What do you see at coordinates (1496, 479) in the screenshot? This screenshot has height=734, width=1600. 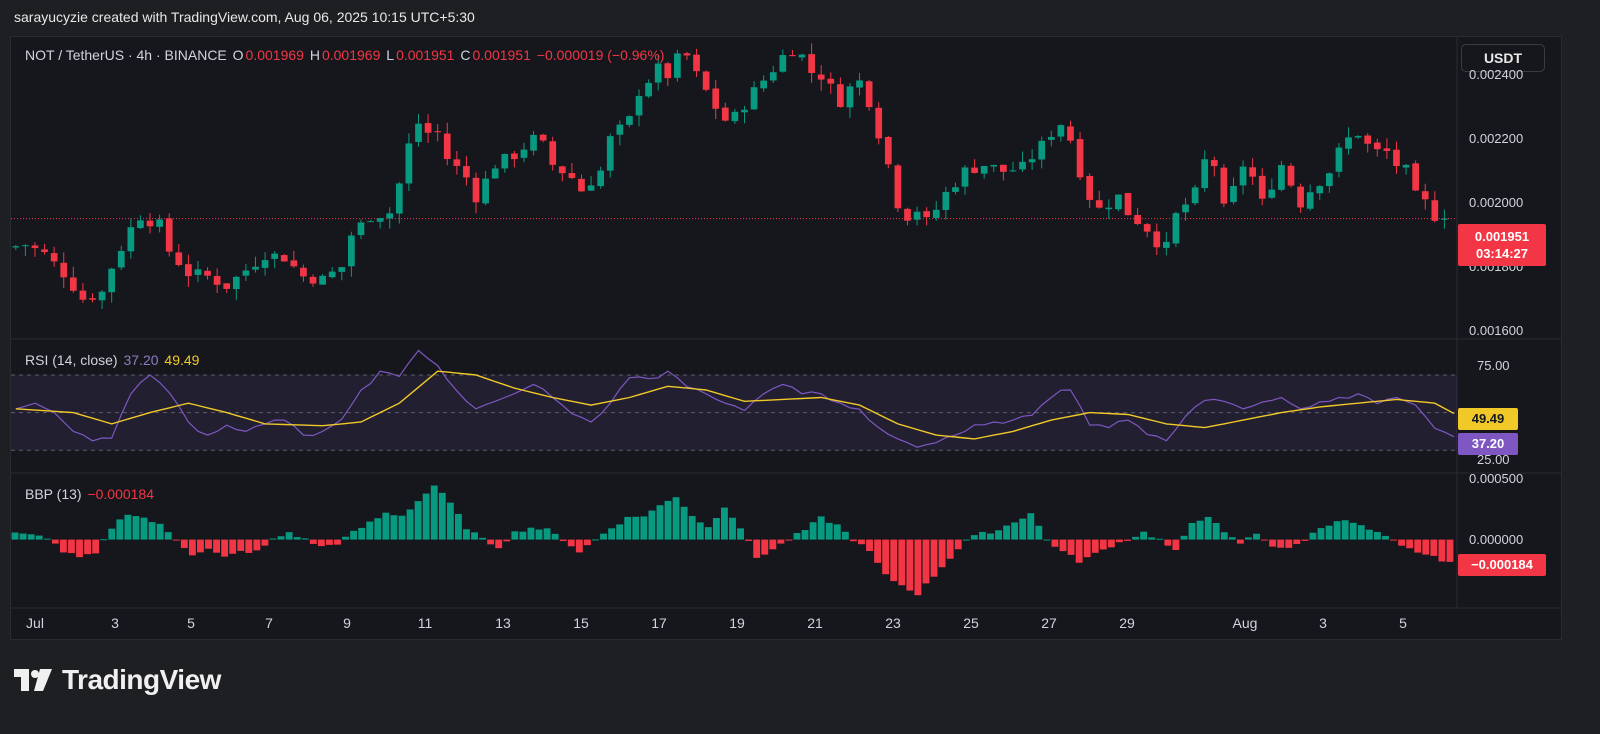 I see `bbp-tick-label: 0.000500` at bounding box center [1496, 479].